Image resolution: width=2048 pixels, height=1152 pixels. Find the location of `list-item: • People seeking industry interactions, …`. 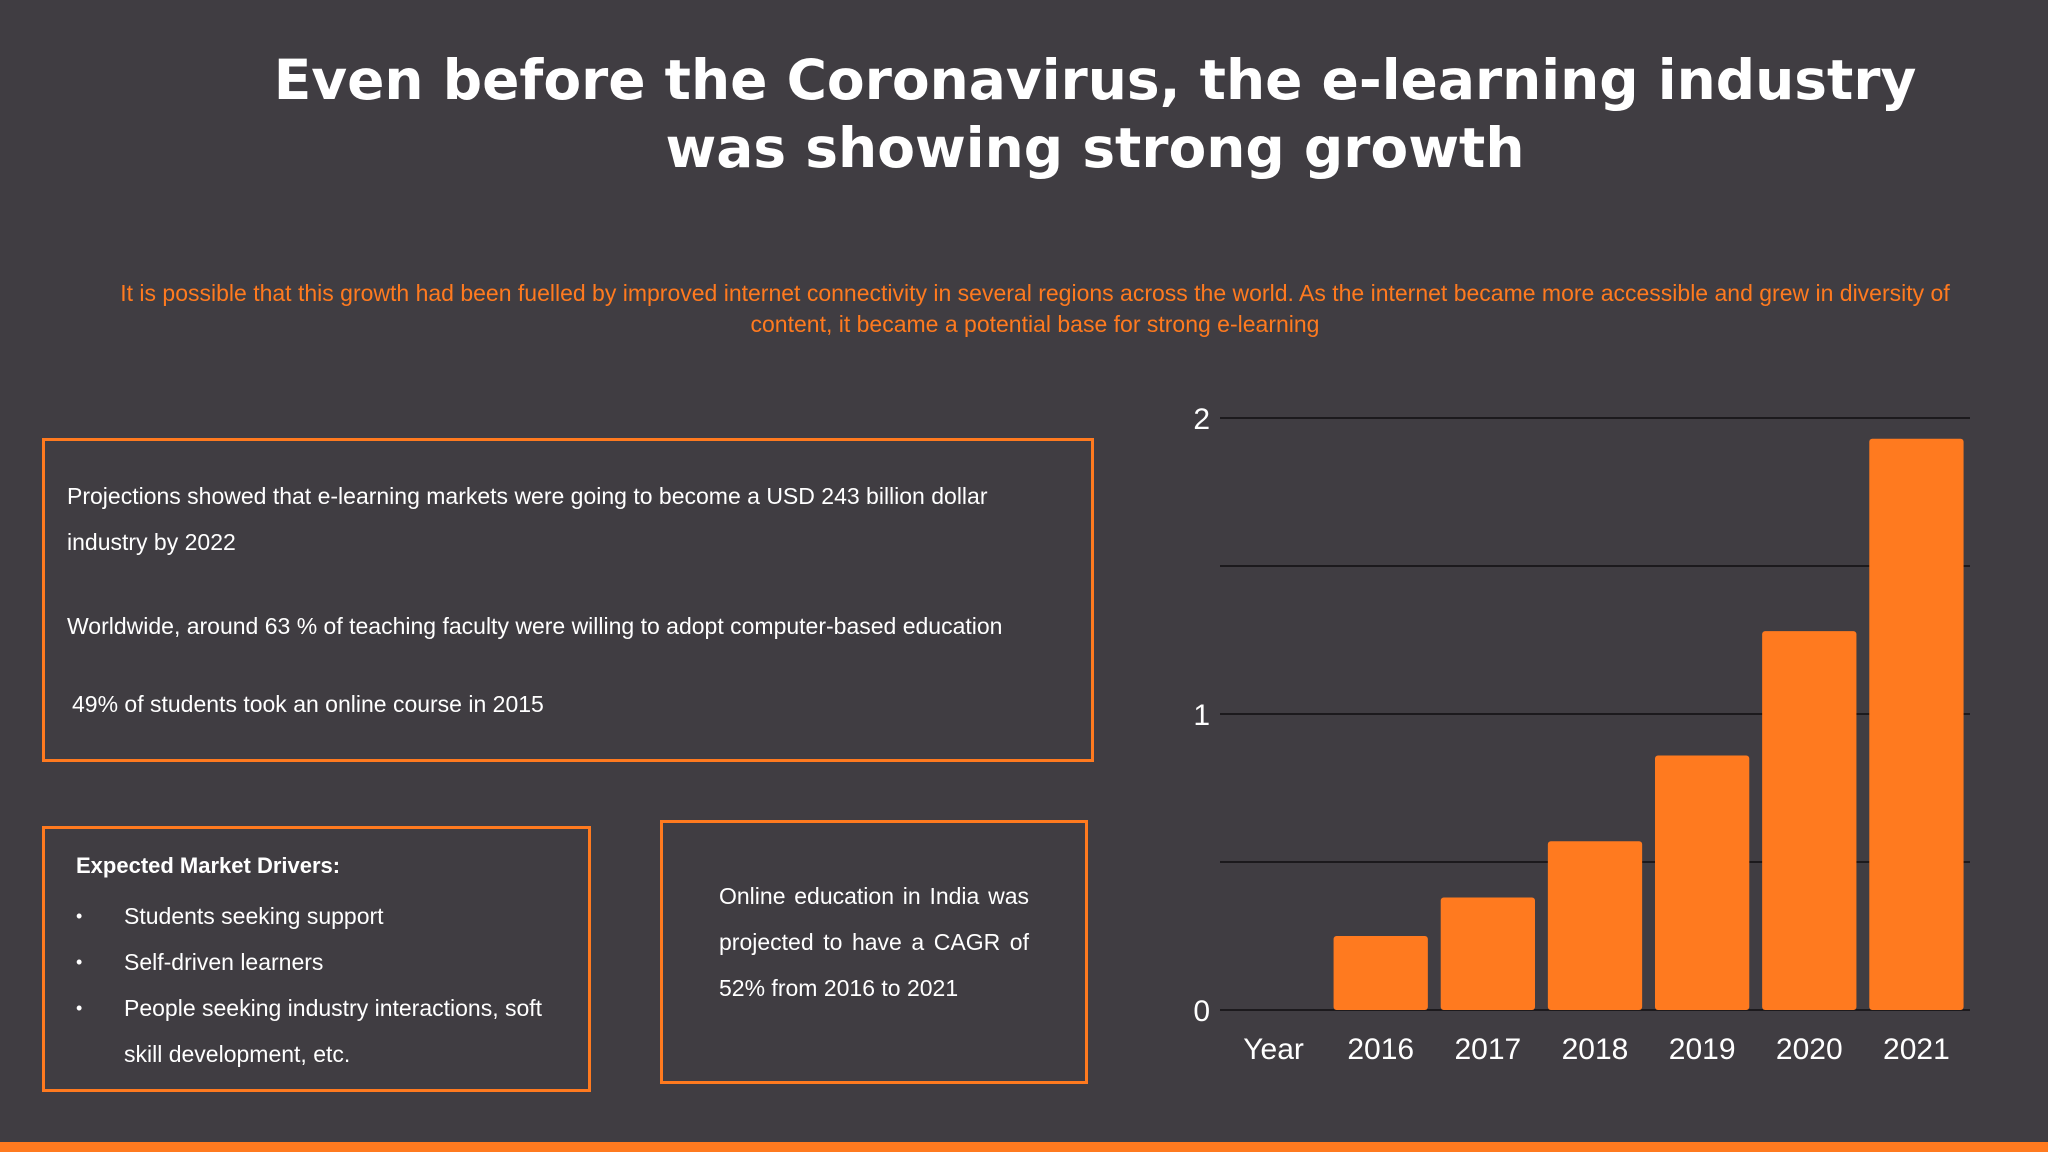

list-item: • People seeking industry interactions, … is located at coordinates (326, 1031).